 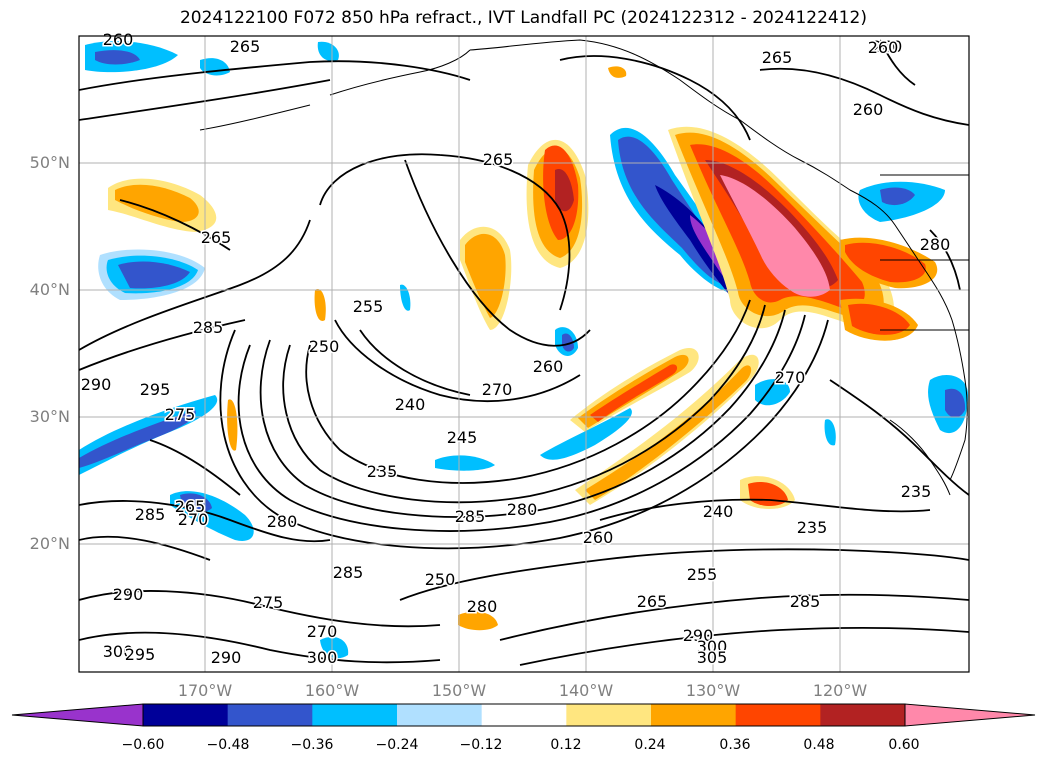 What do you see at coordinates (481, 745) in the screenshot?
I see `colorbar-tick-label: −0.12` at bounding box center [481, 745].